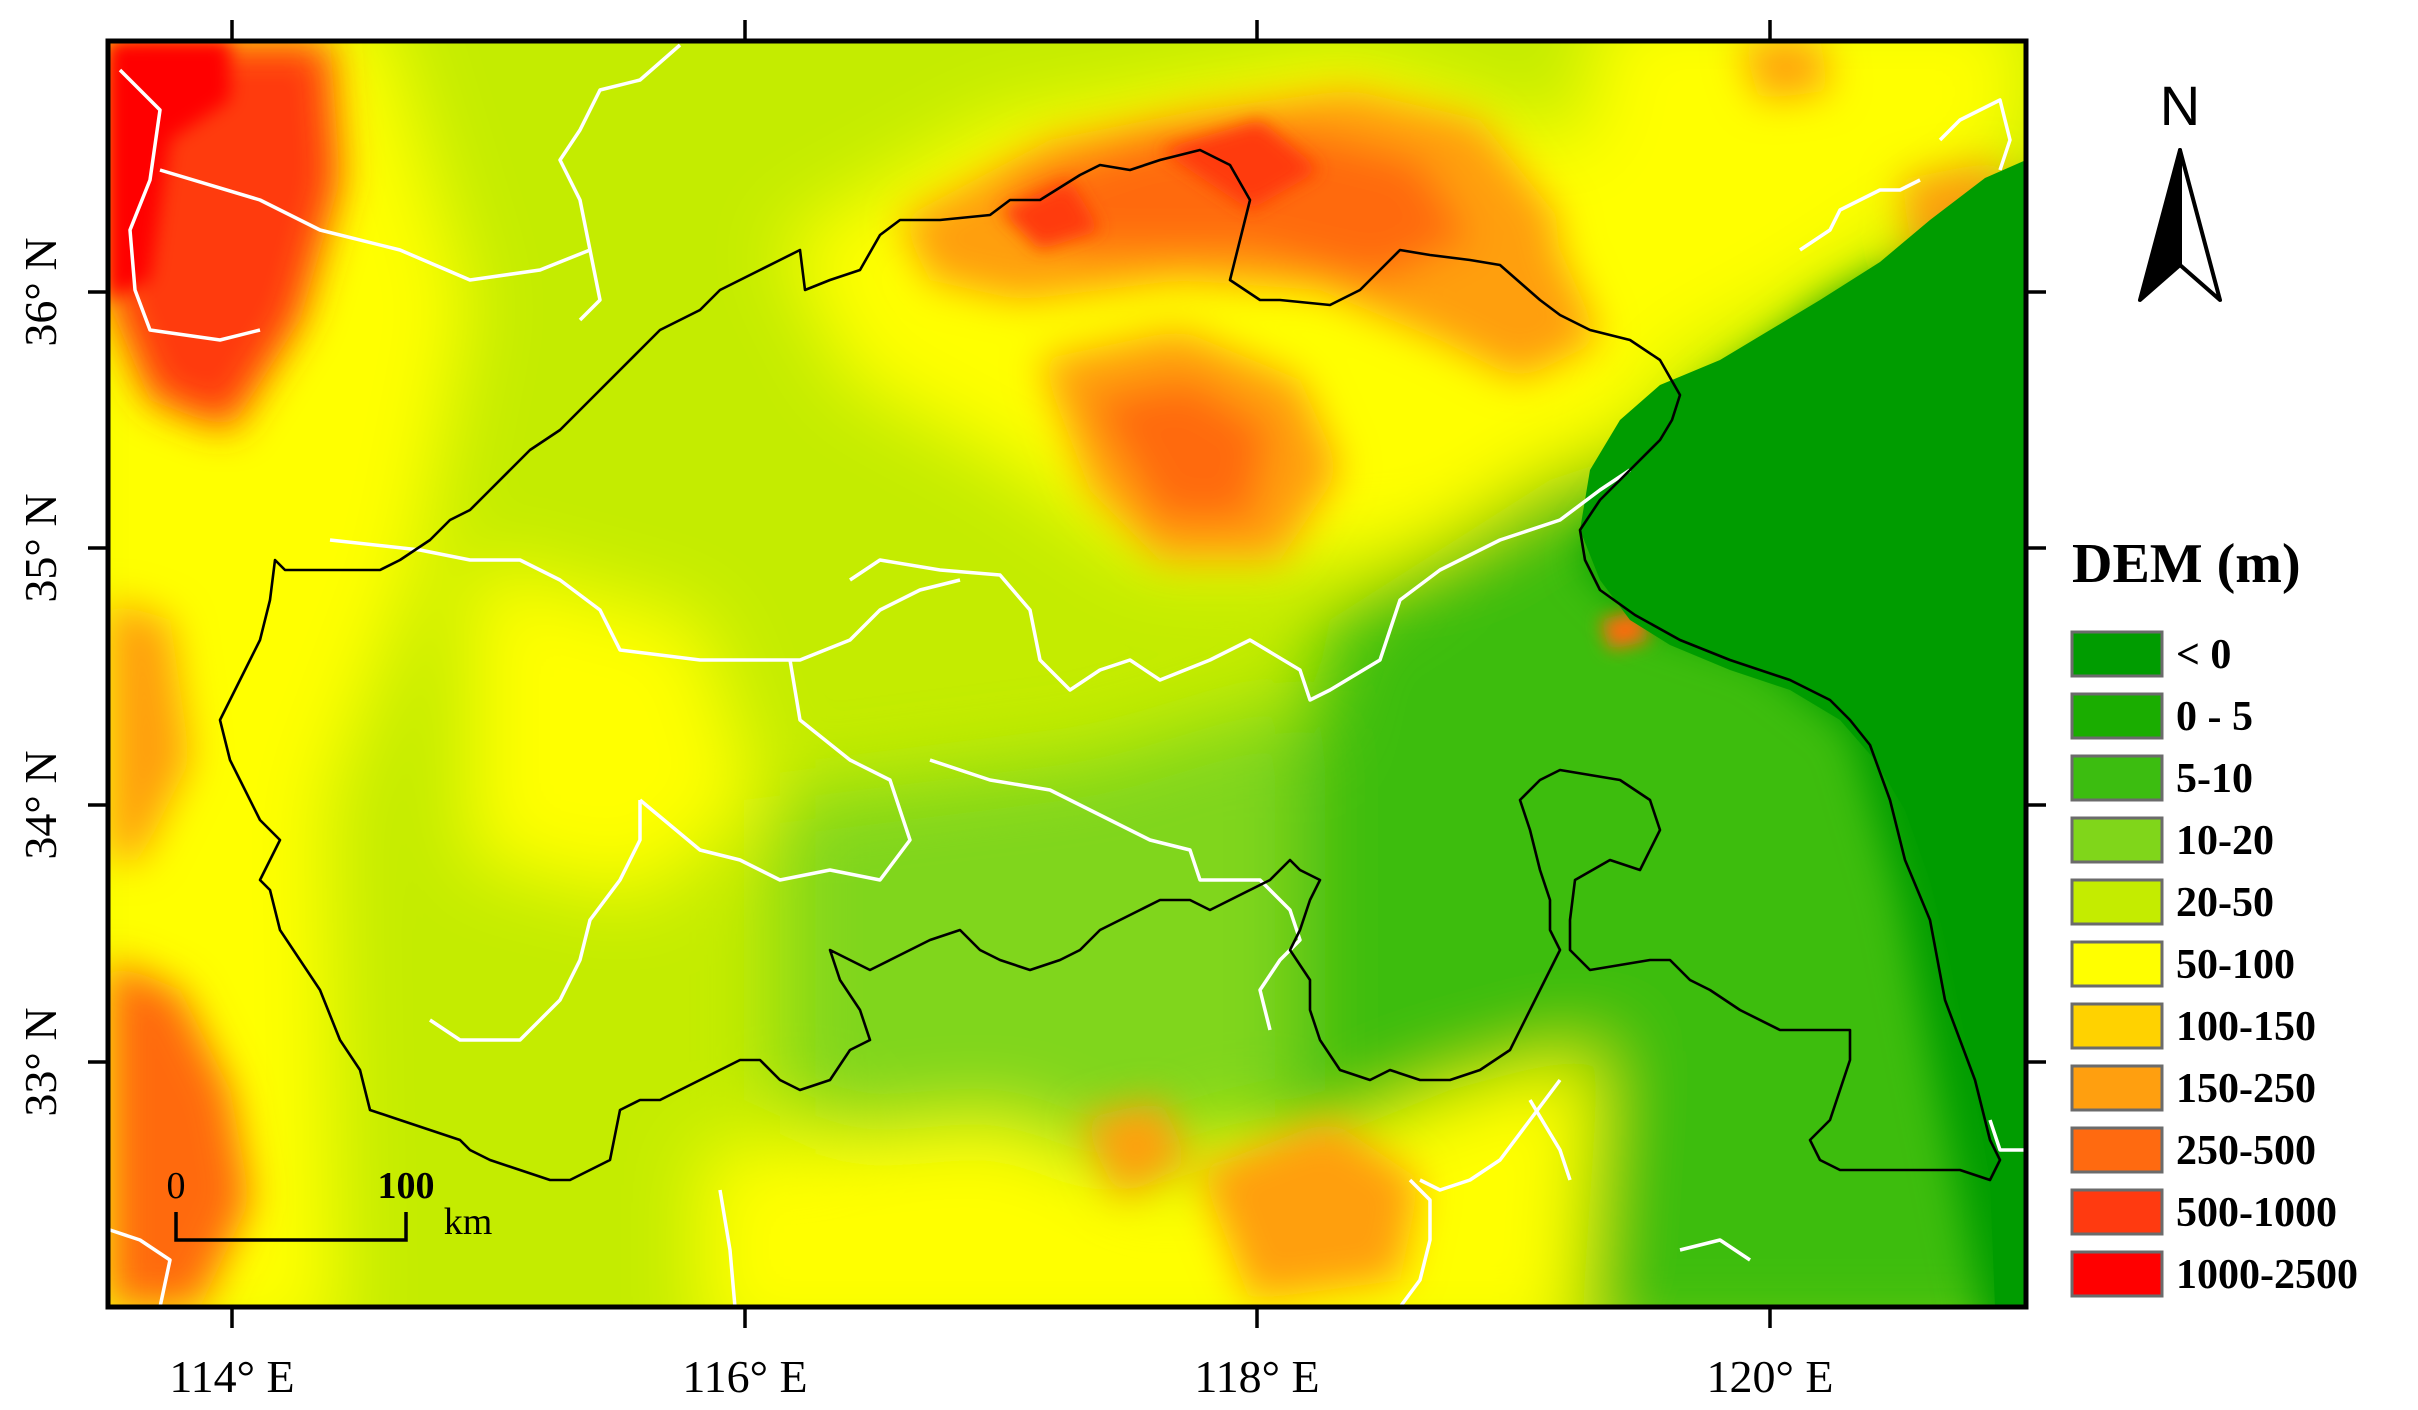  What do you see at coordinates (468, 1222) in the screenshot?
I see `scale-unit-label: km` at bounding box center [468, 1222].